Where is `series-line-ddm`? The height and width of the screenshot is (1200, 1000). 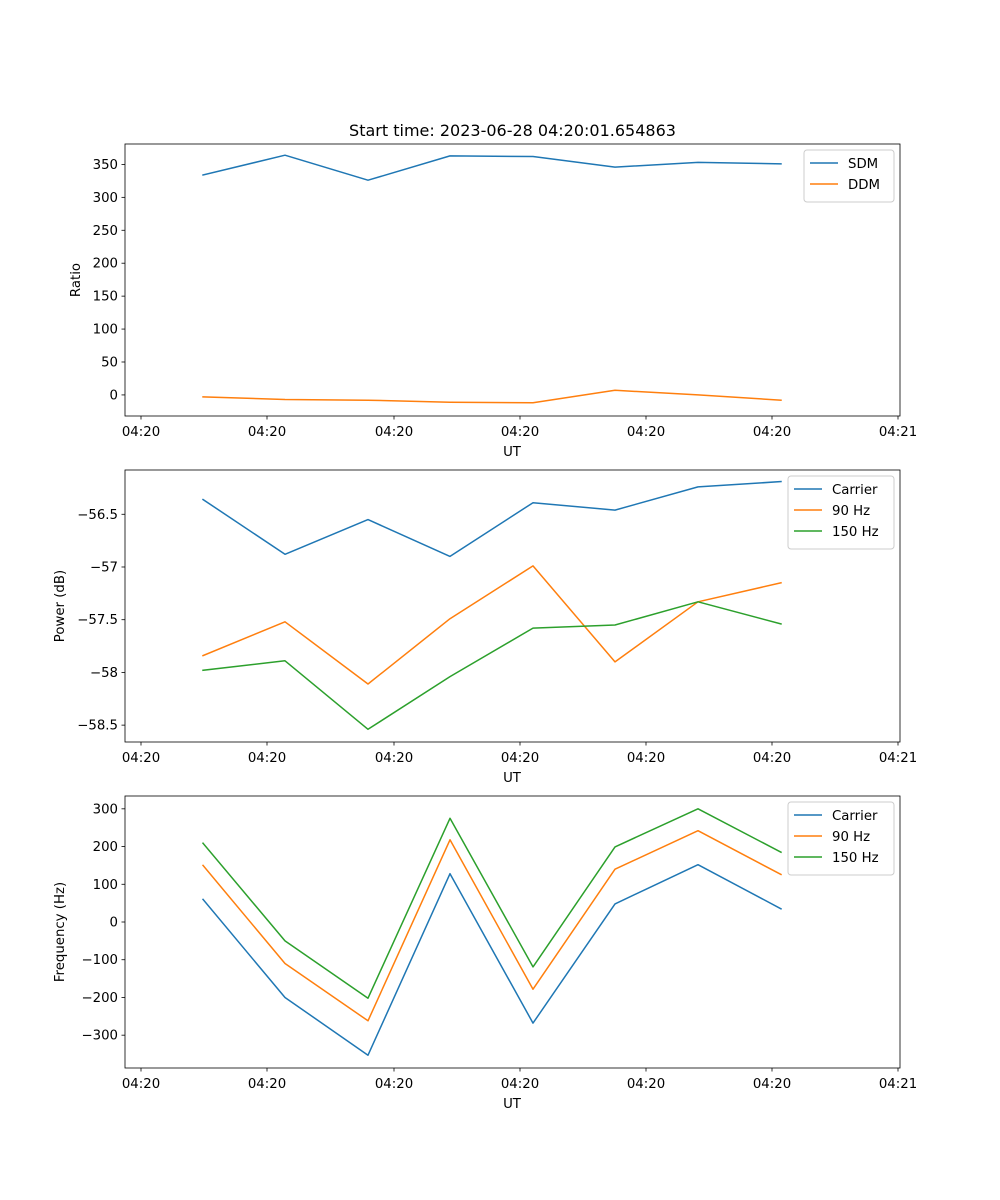
series-line-ddm is located at coordinates (492, 396).